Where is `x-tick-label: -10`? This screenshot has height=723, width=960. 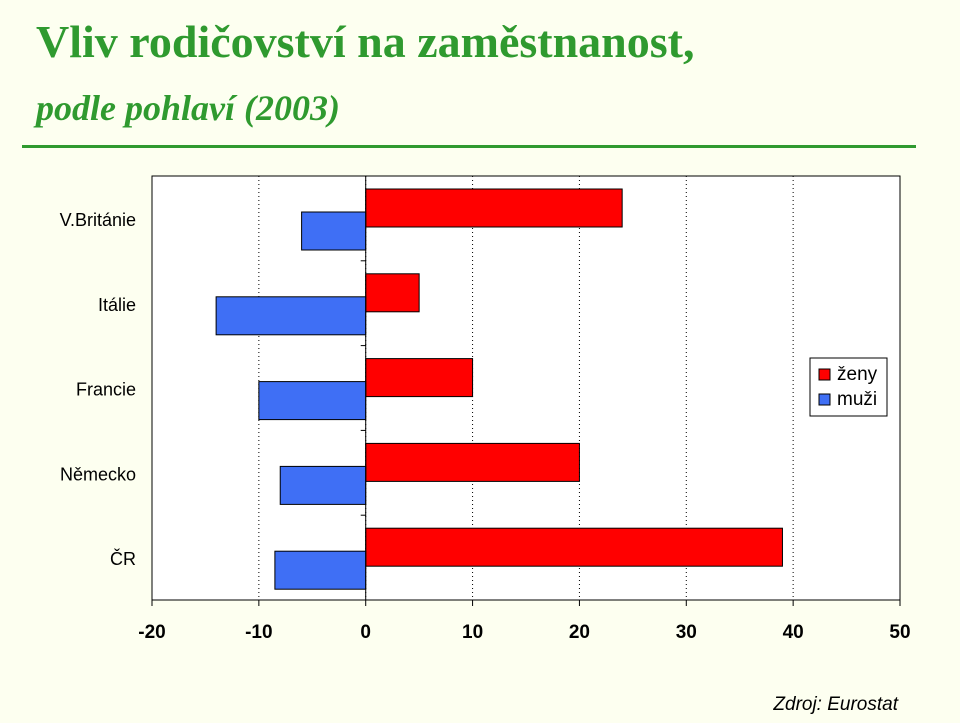
x-tick-label: -10 is located at coordinates (258, 632).